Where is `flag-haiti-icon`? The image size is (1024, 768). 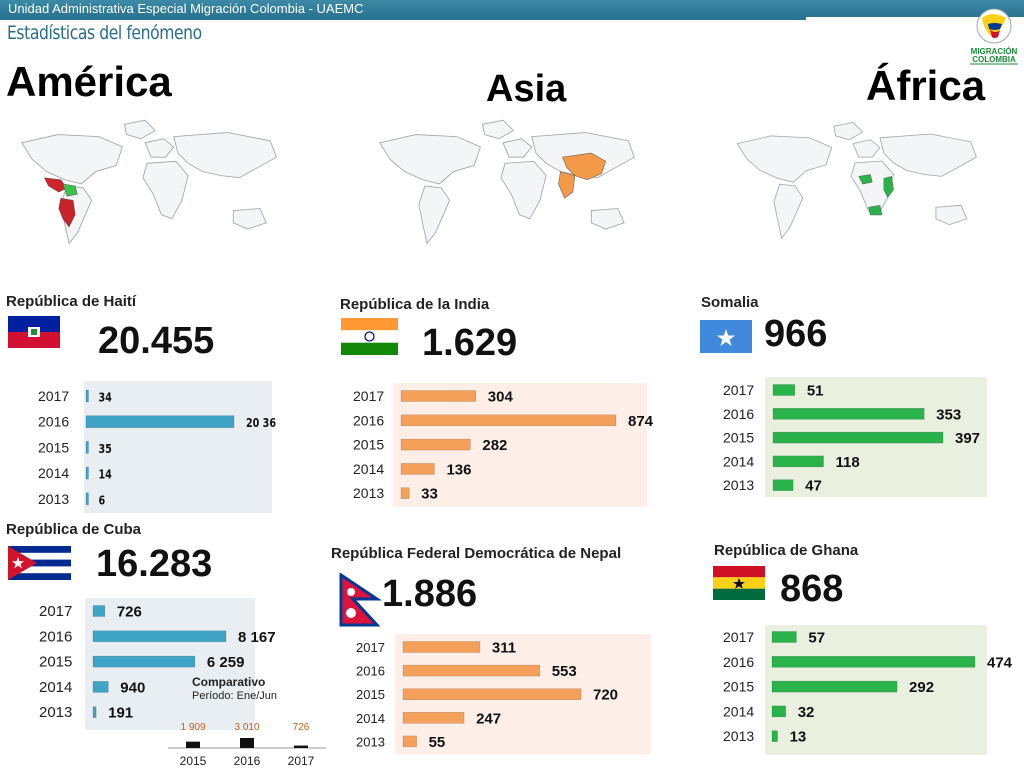 flag-haiti-icon is located at coordinates (34, 334).